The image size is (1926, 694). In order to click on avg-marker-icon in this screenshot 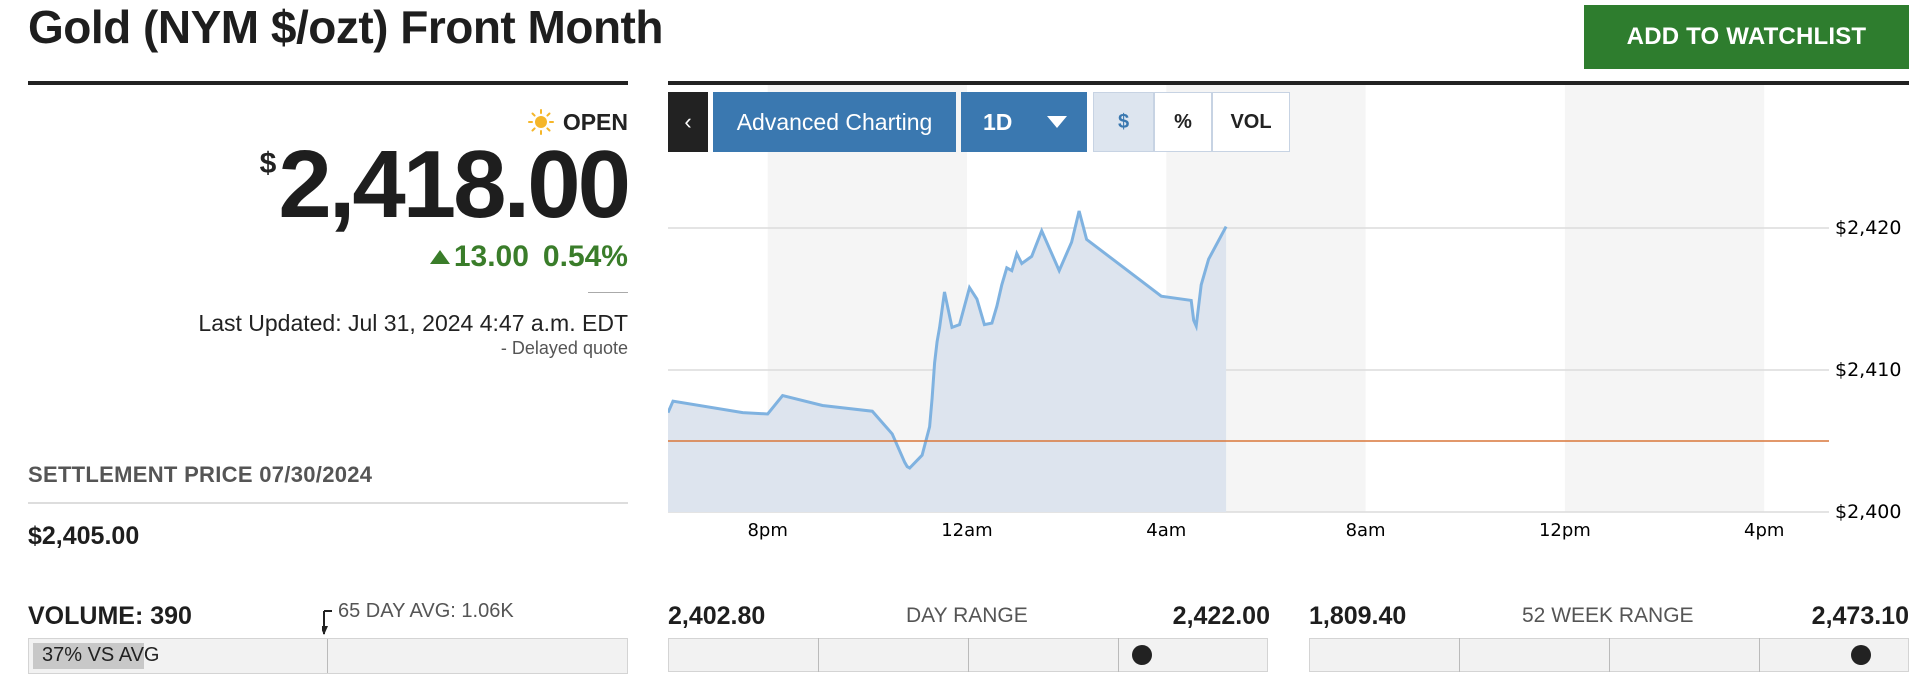, I will do `click(327, 622)`.